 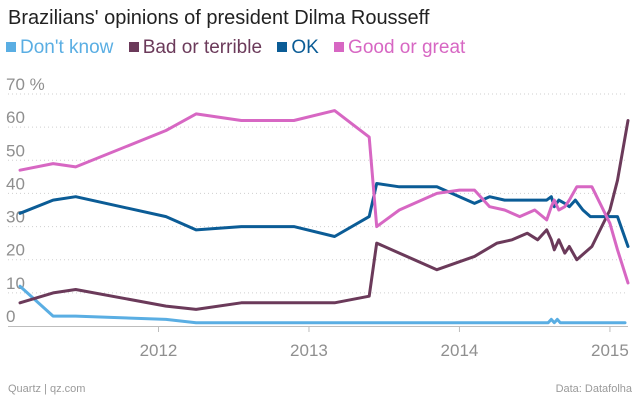 I want to click on footer-credit: Quartz | qz.com, so click(x=47, y=389).